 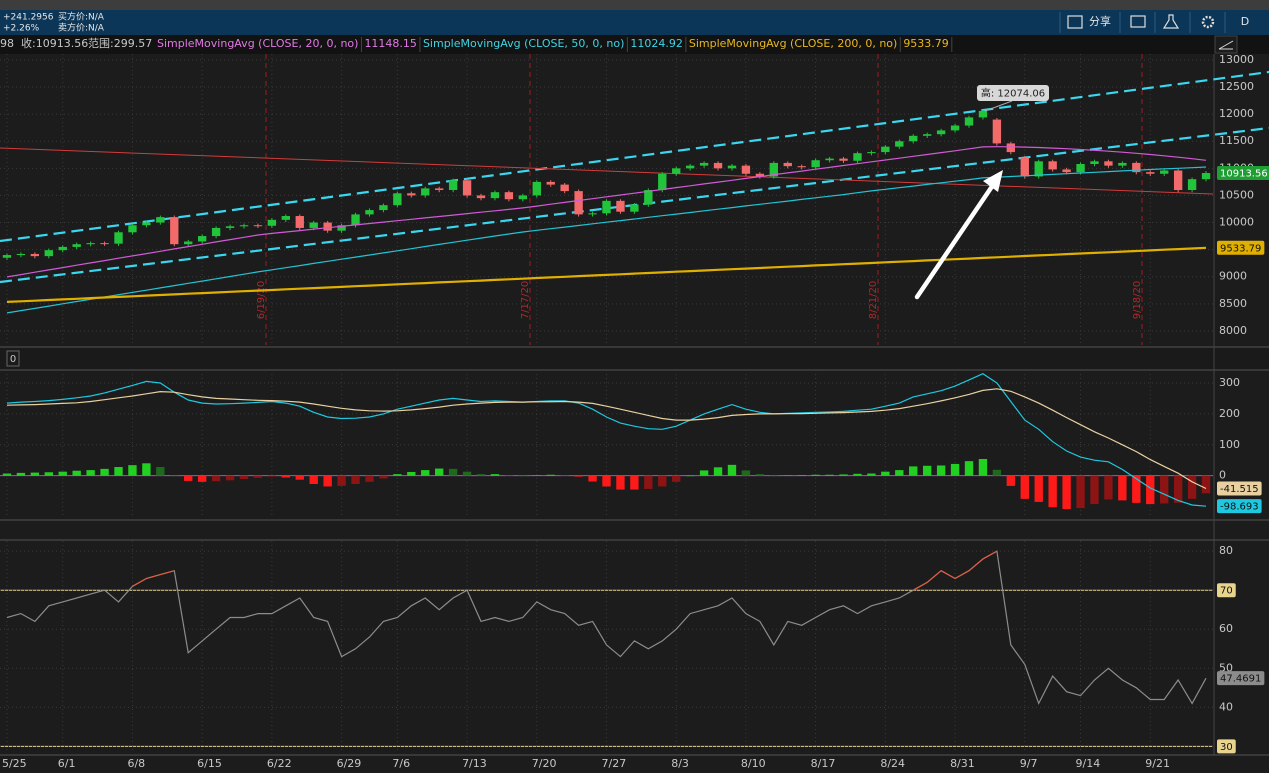 I want to click on strip-box, so click(x=13, y=358).